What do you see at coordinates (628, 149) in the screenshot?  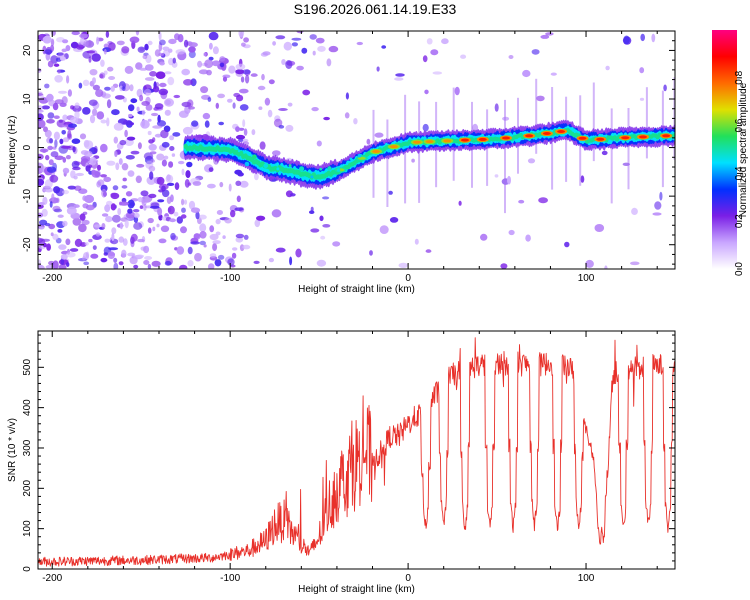 I see `streak-mark` at bounding box center [628, 149].